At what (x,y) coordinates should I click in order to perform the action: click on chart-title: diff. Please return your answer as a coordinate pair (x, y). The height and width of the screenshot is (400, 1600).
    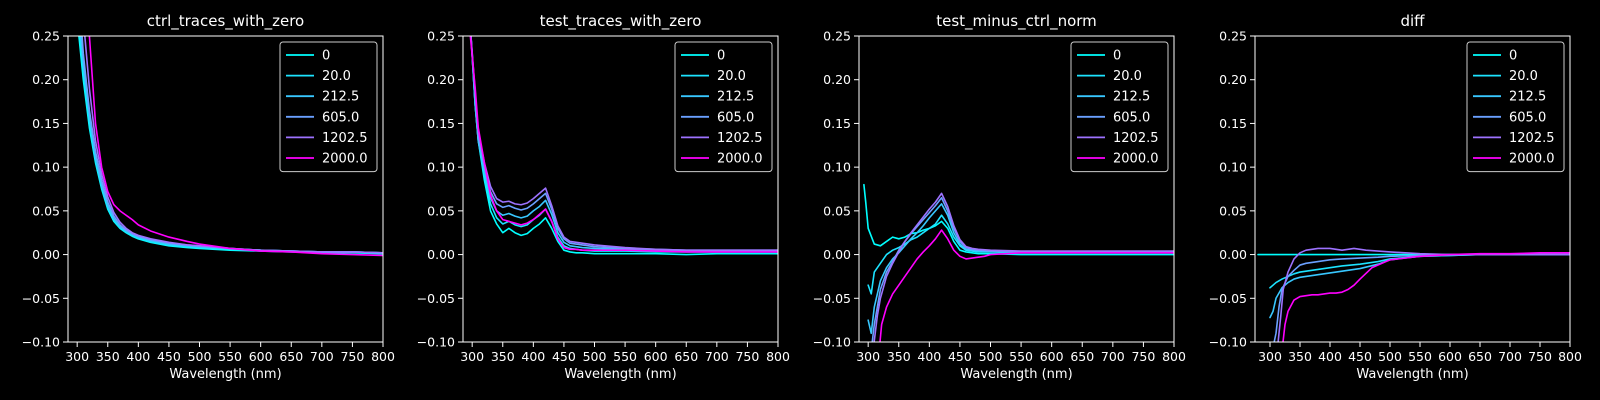
    Looking at the image, I should click on (1412, 21).